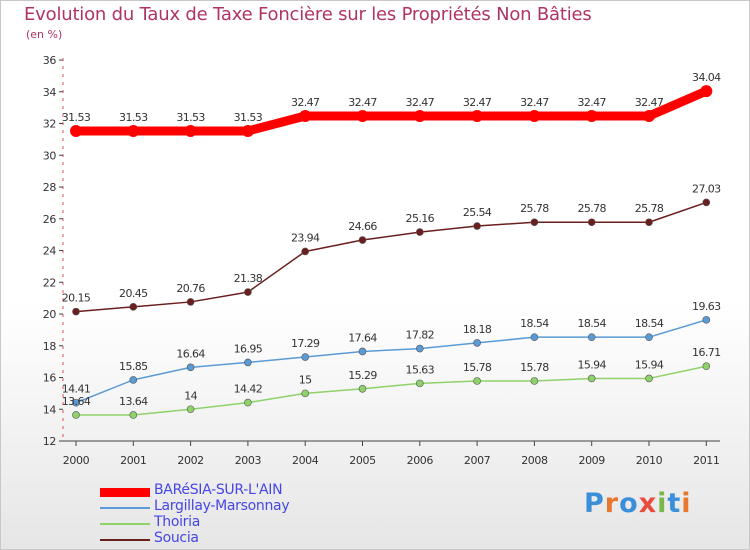  I want to click on y-tick-label: 30, so click(50, 155).